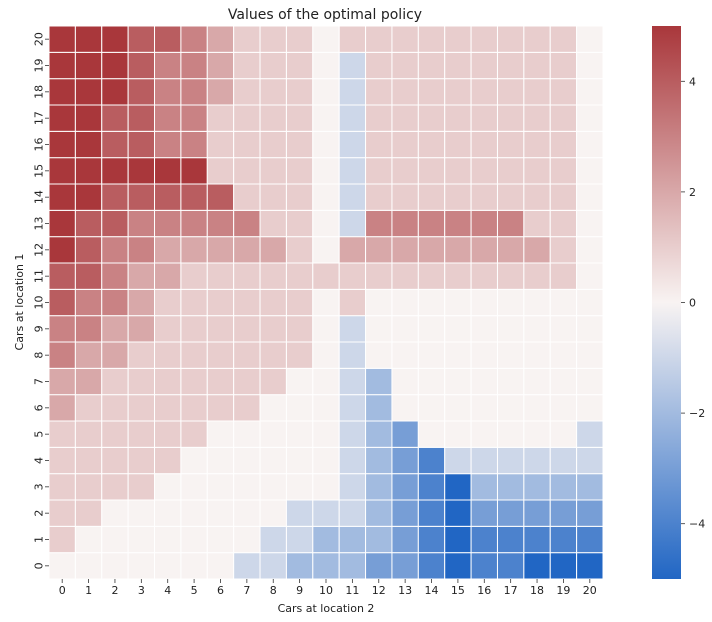 The image size is (712, 622). Describe the element at coordinates (39, 276) in the screenshot. I see `y-tick-label: 11` at that location.